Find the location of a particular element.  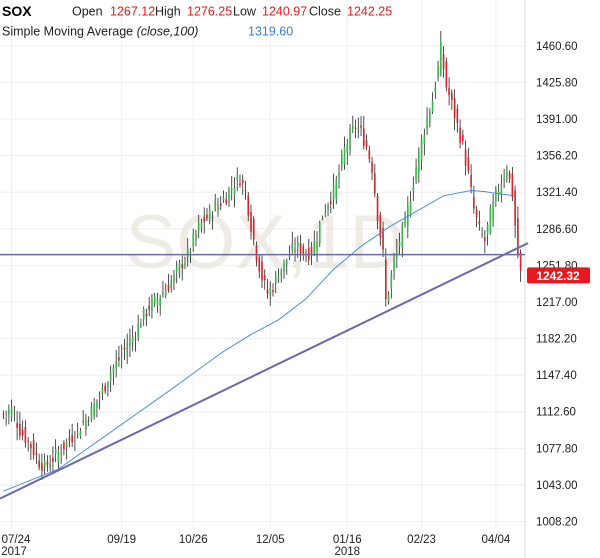

low-value: 1240.97 is located at coordinates (284, 12).